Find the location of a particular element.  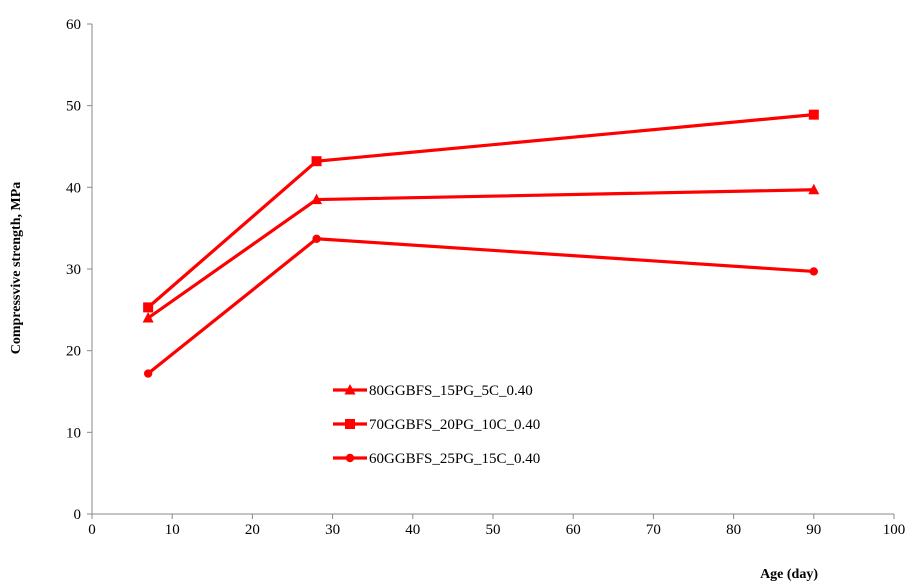

x-tick-label: 10 is located at coordinates (172, 530).